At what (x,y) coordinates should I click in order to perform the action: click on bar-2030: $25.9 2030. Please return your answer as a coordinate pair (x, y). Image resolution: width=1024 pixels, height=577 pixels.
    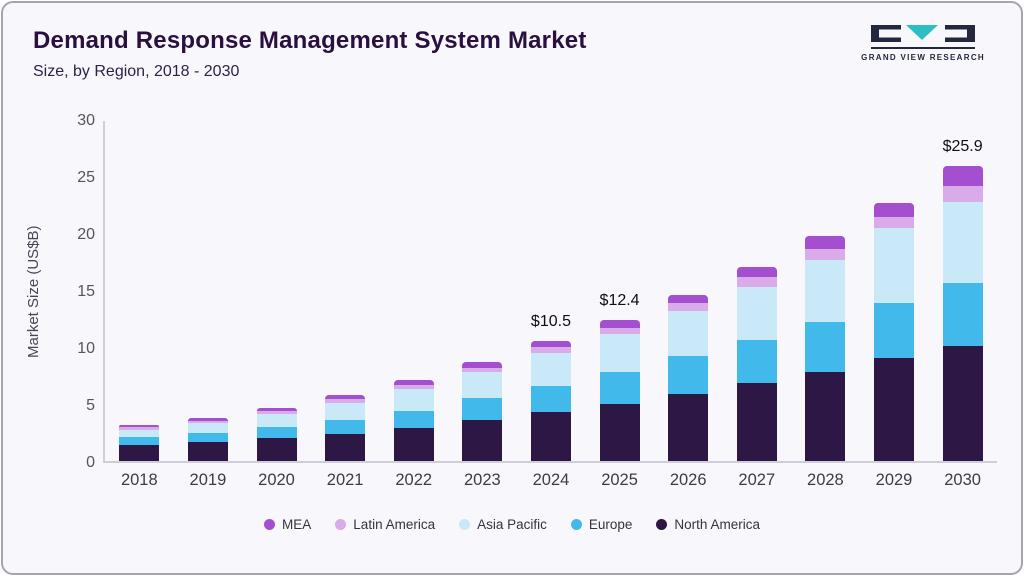
    Looking at the image, I should click on (962, 305).